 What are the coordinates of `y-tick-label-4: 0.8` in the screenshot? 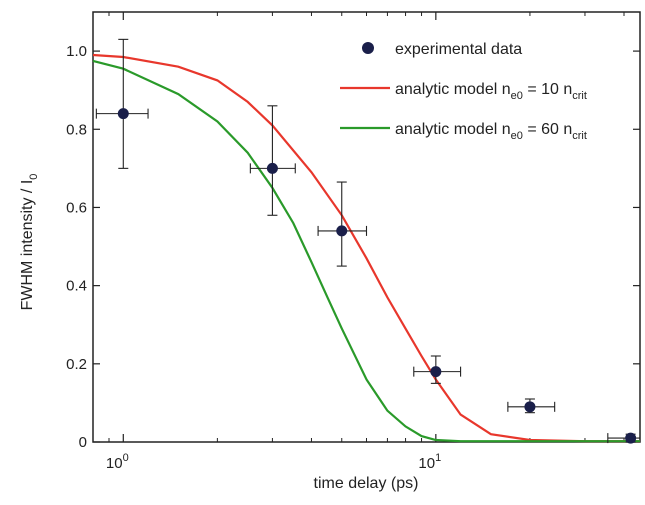 It's located at (76, 129).